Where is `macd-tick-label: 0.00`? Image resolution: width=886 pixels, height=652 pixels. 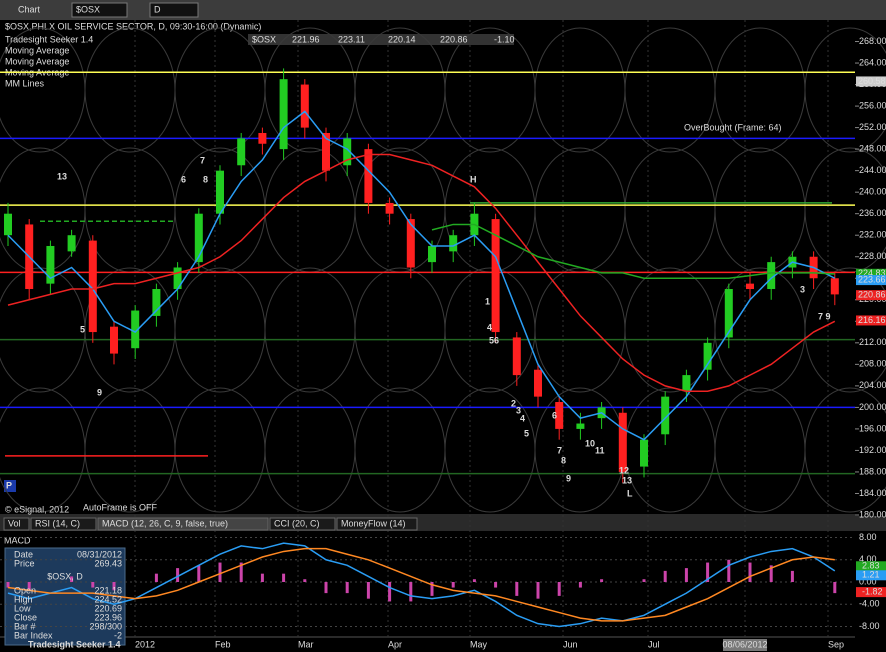
macd-tick-label: 0.00 is located at coordinates (868, 581).